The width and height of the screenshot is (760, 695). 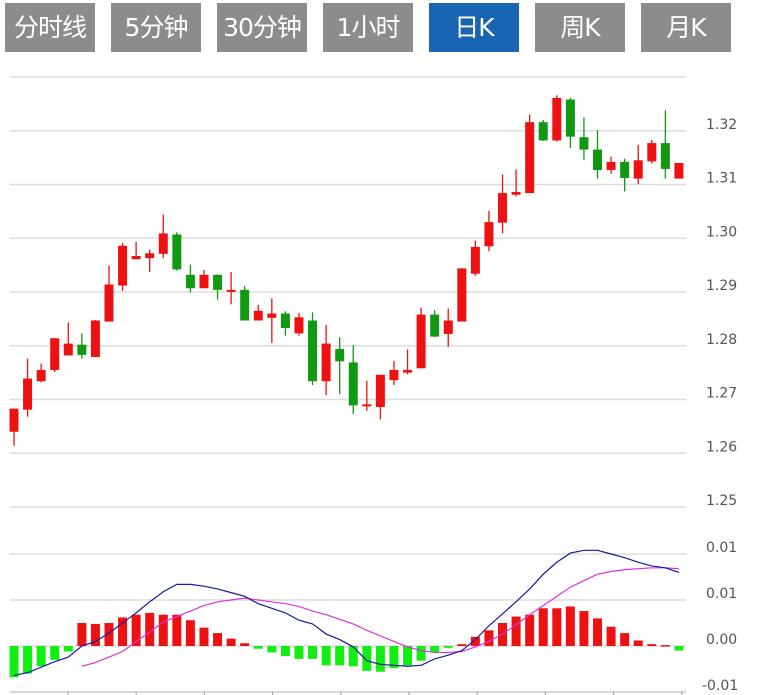 What do you see at coordinates (721, 286) in the screenshot?
I see `price-axis-label: 1.29` at bounding box center [721, 286].